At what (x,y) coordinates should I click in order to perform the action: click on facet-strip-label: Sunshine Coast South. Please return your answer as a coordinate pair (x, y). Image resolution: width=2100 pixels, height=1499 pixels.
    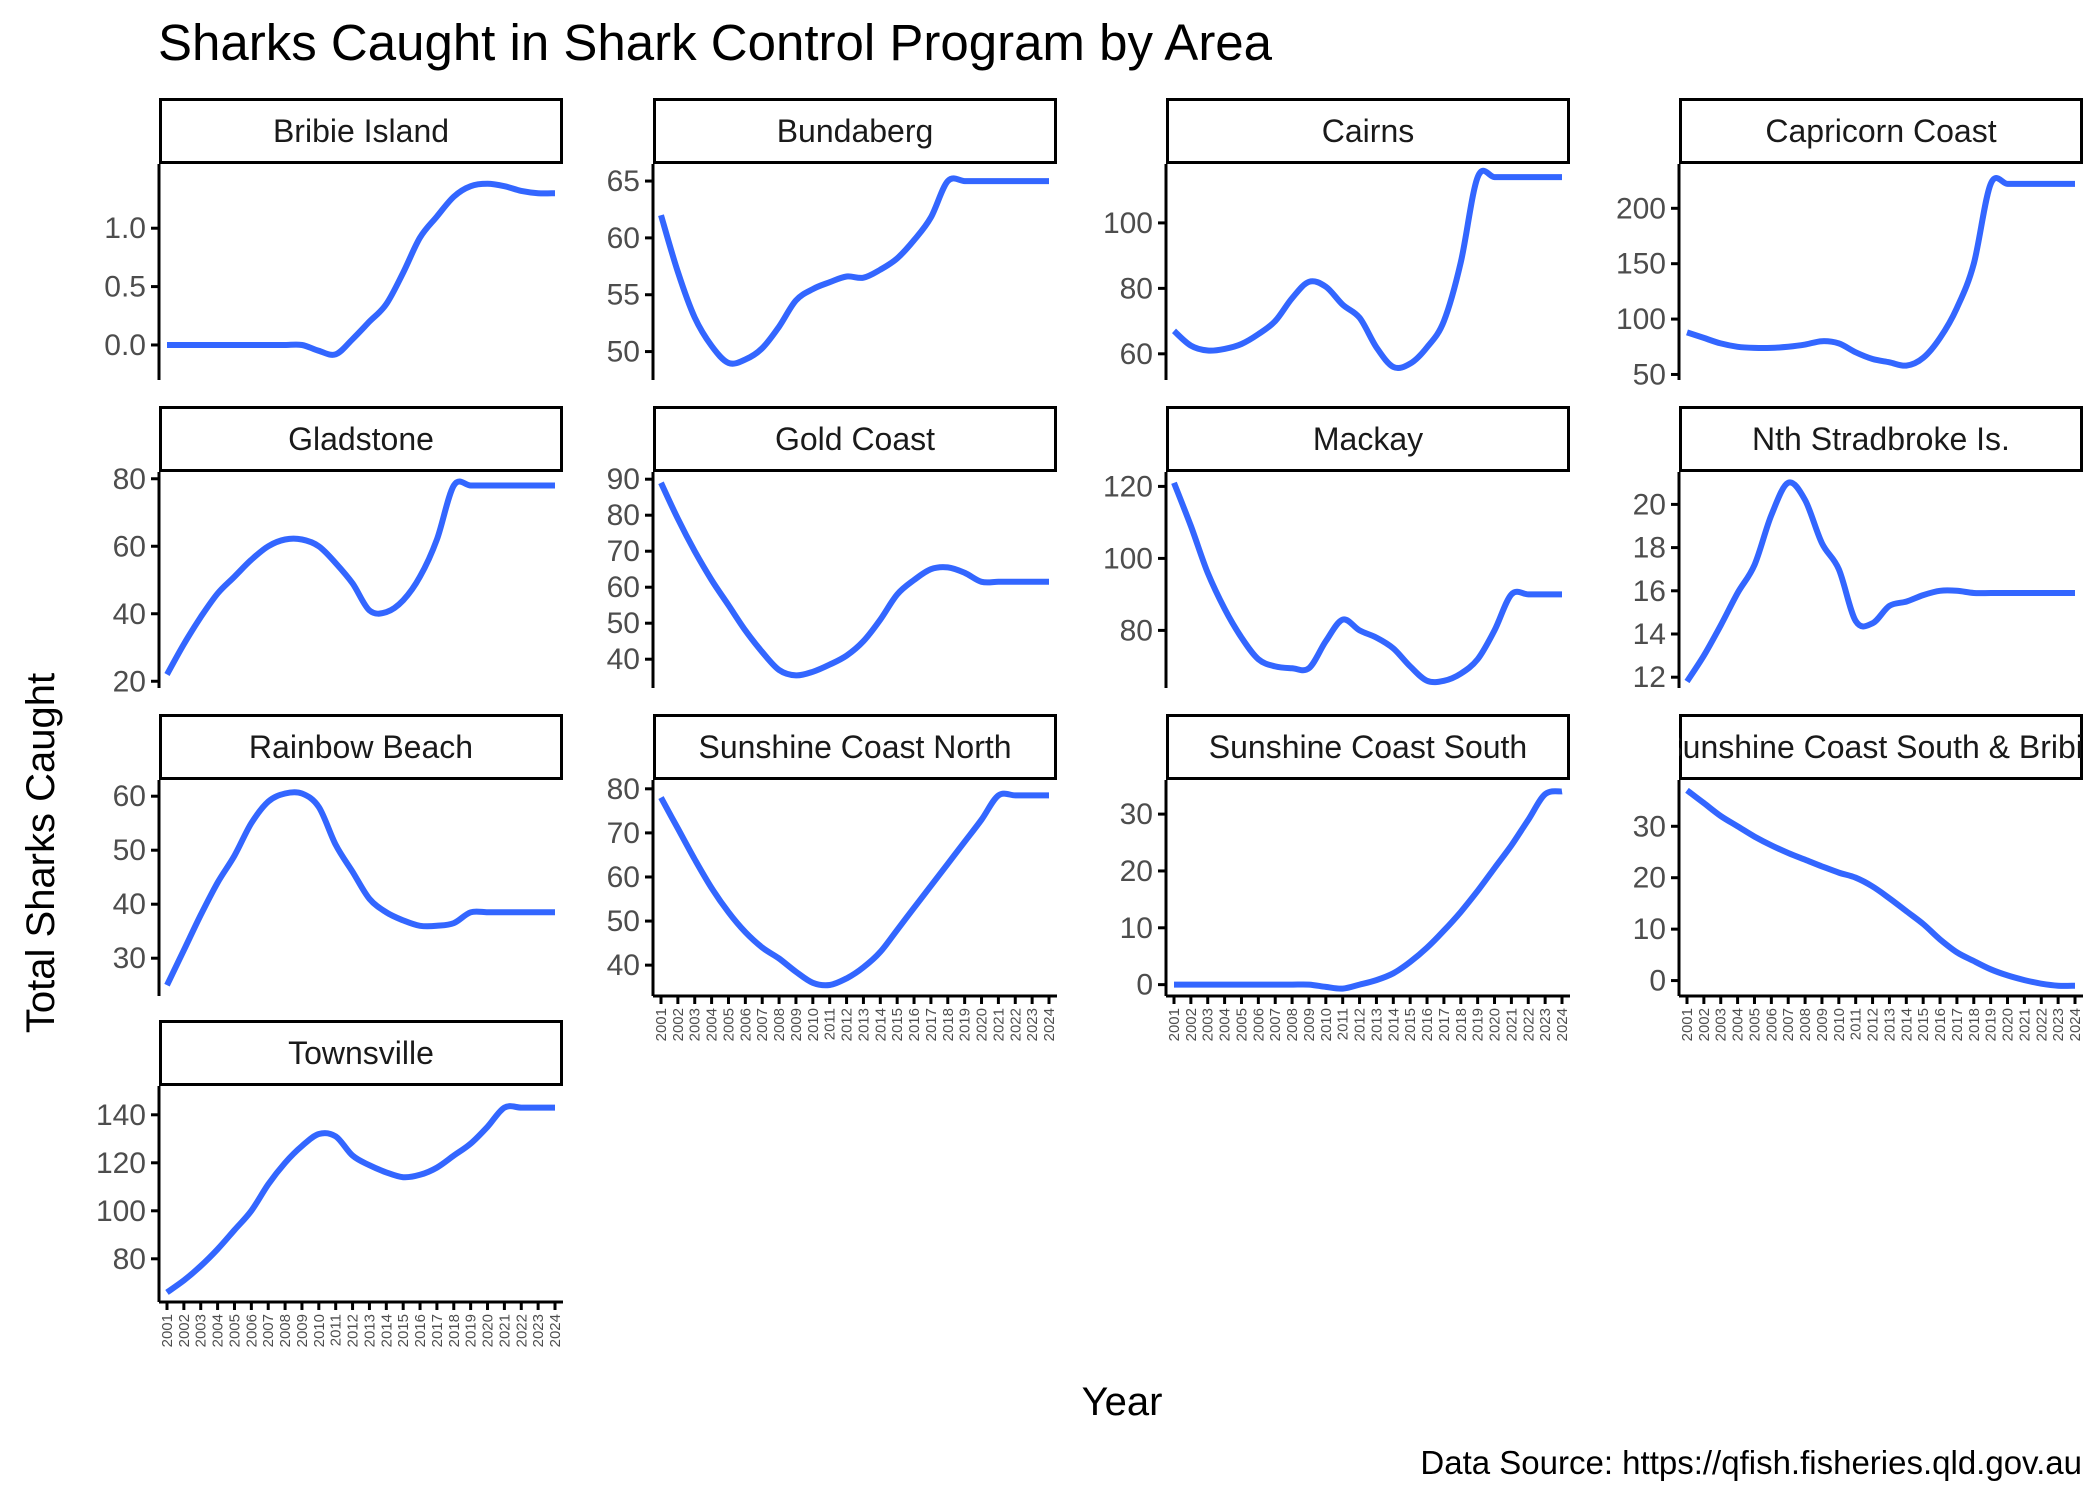
    Looking at the image, I should click on (1368, 747).